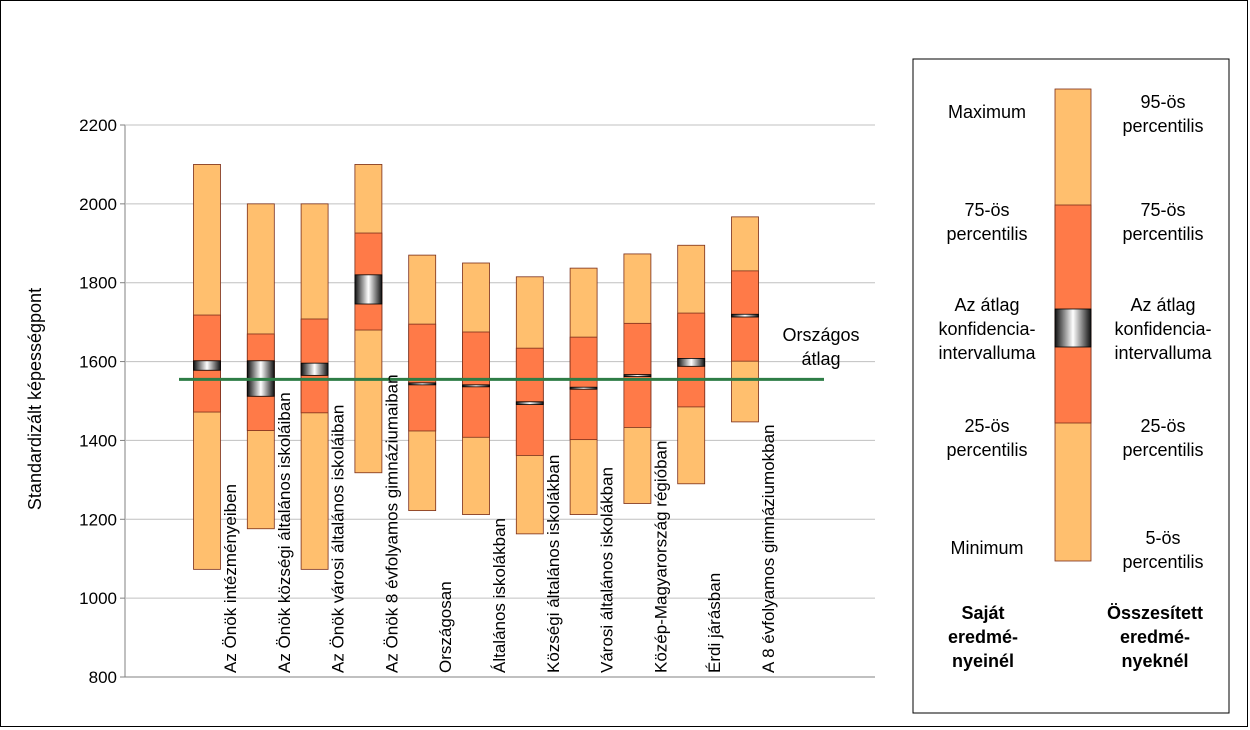 This screenshot has width=1250, height=730. I want to click on category-label: Általános iskolákban, so click(499, 595).